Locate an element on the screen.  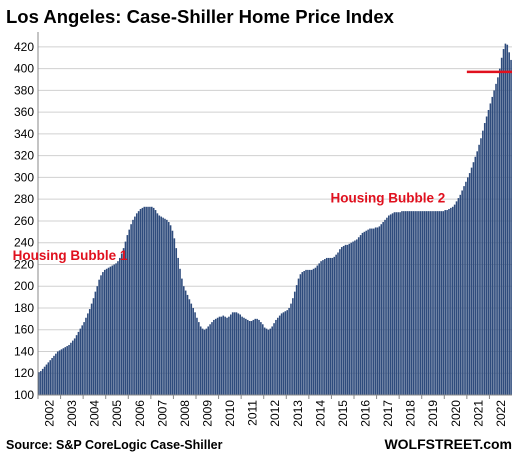
x-tick-label: 2009 is located at coordinates (207, 413).